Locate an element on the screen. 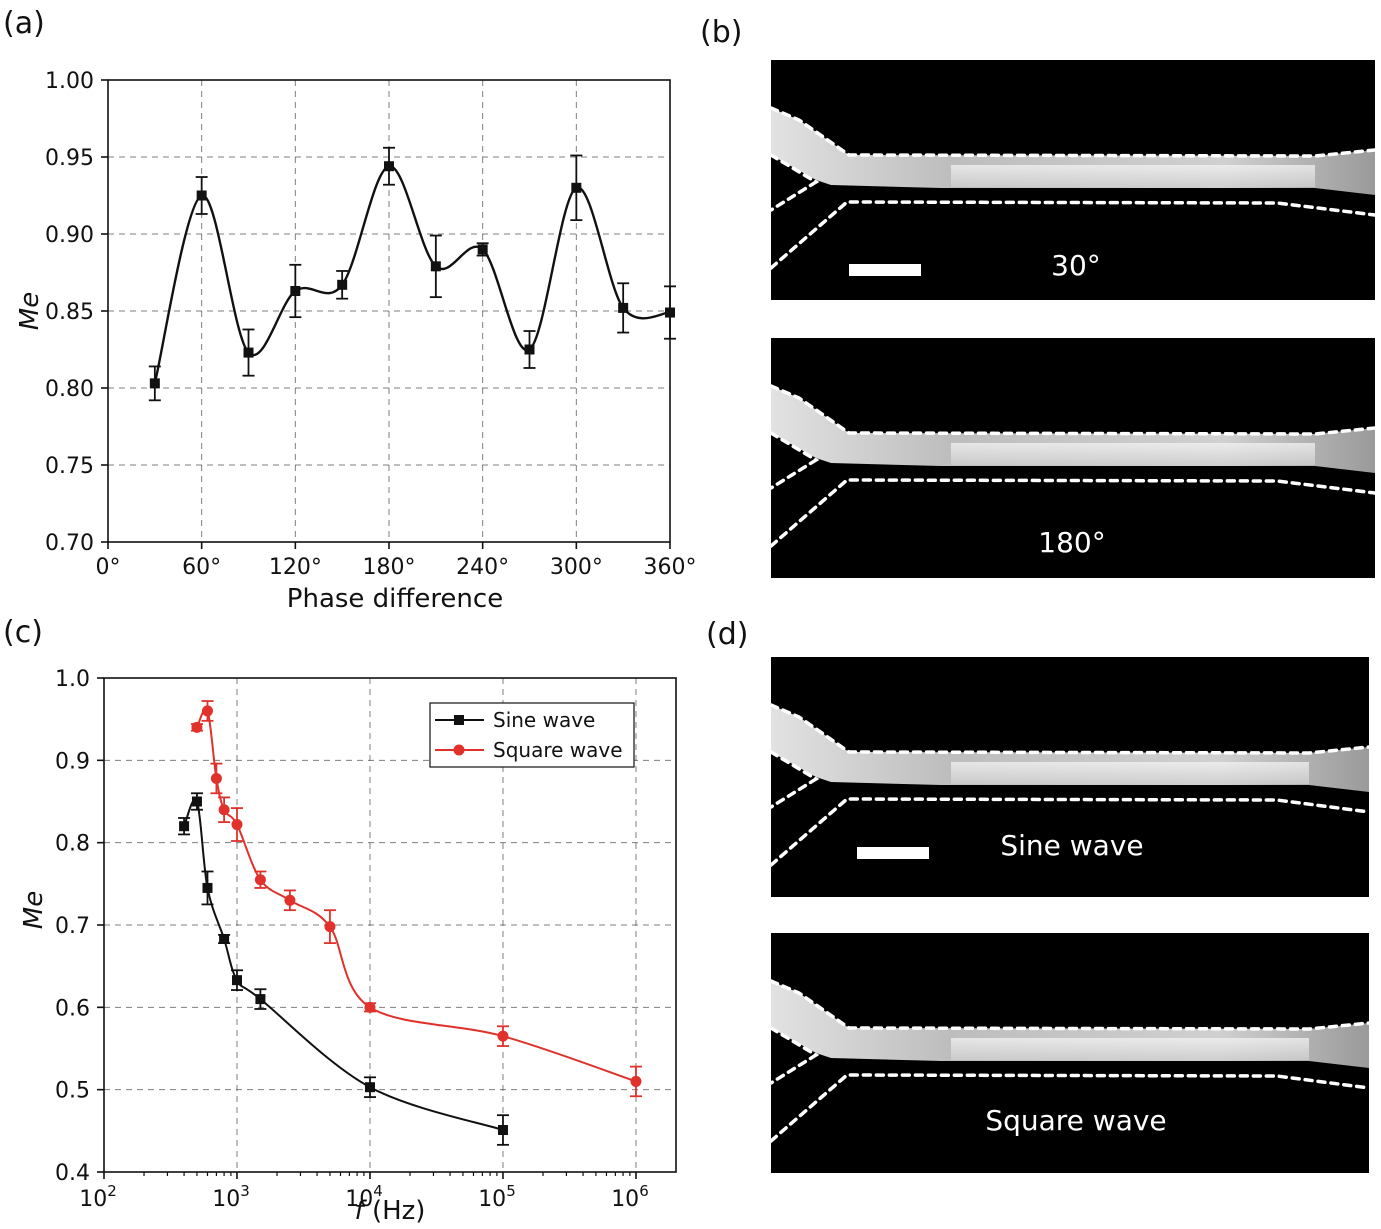 Image resolution: width=1381 pixels, height=1229 pixels. micrograph-label: Square wave is located at coordinates (1075, 1120).